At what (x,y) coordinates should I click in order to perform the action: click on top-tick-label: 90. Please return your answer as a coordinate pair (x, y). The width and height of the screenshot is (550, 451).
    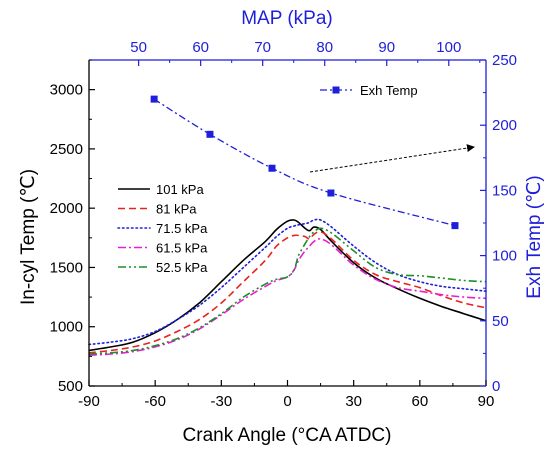
    Looking at the image, I should click on (386, 47).